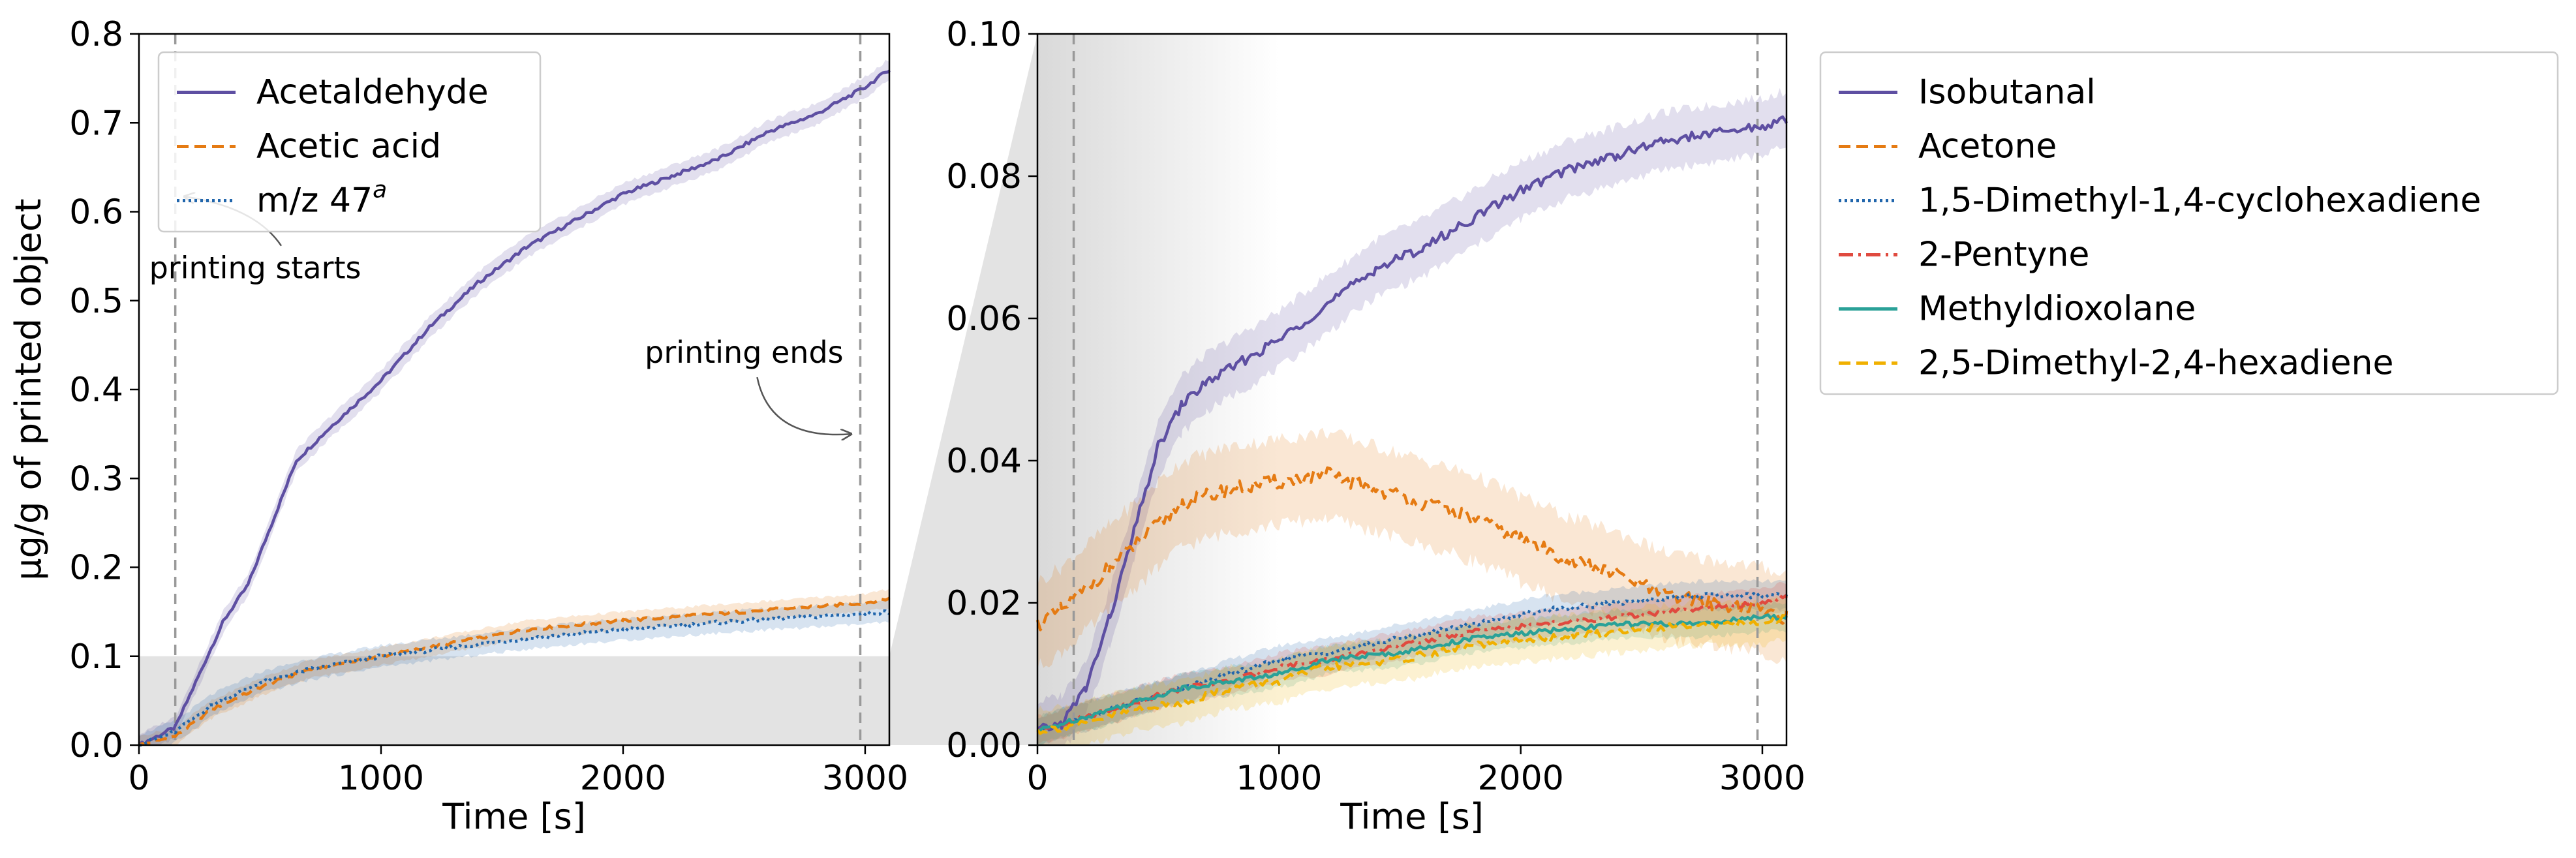 The height and width of the screenshot is (858, 2576). Describe the element at coordinates (381, 779) in the screenshot. I see `x-tick-label-left: 1000` at that location.